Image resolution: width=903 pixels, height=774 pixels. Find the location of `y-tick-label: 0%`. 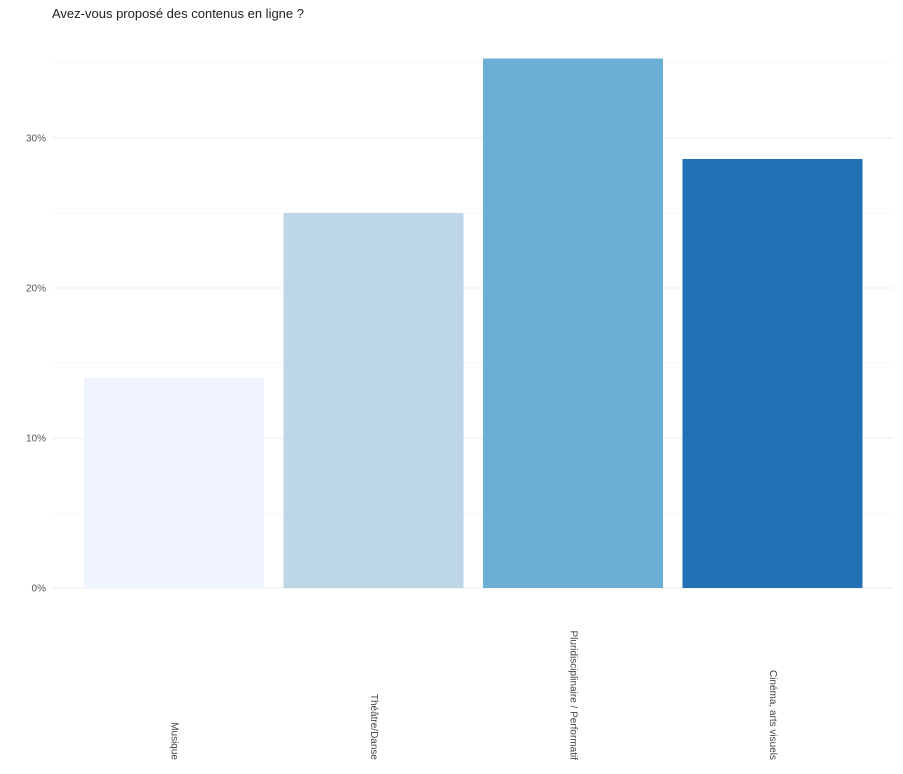

y-tick-label: 0% is located at coordinates (39, 589).